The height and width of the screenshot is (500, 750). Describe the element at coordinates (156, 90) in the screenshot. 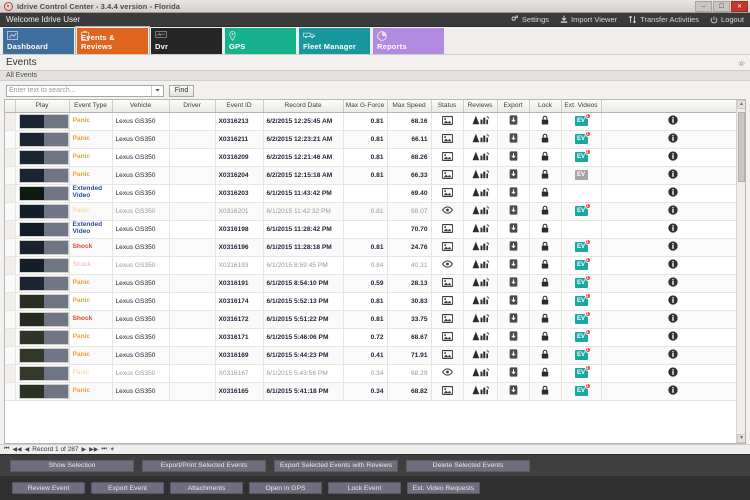

I see `chevron-down-icon` at that location.